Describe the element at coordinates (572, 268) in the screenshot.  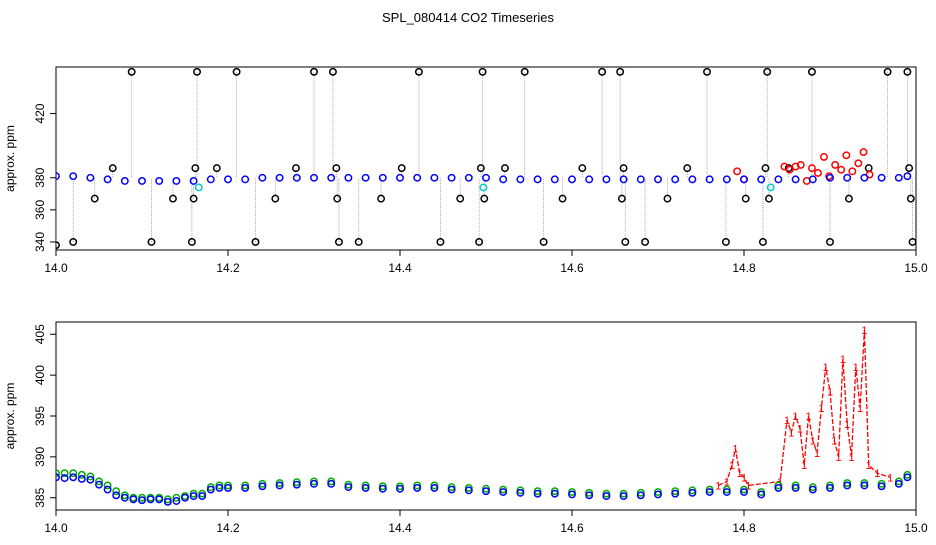
I see `x-tick-label: 14.6` at that location.